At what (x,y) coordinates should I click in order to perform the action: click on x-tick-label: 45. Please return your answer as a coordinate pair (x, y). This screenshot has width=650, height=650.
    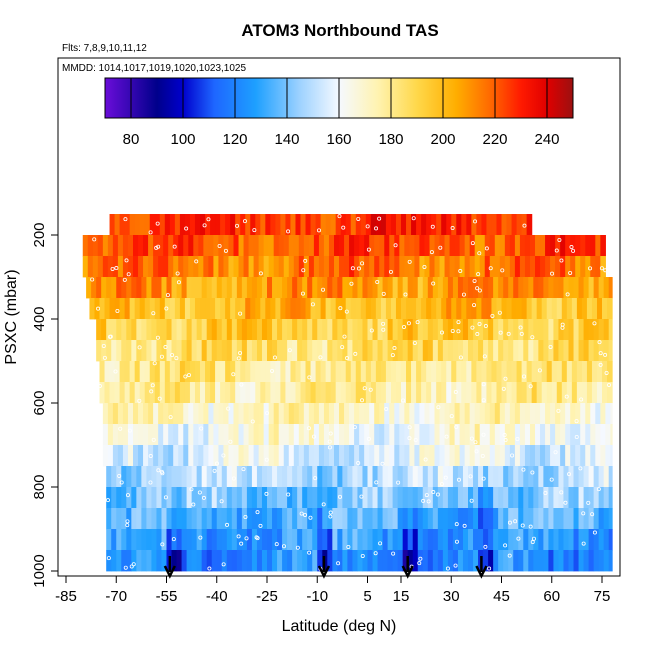
    Looking at the image, I should click on (501, 596).